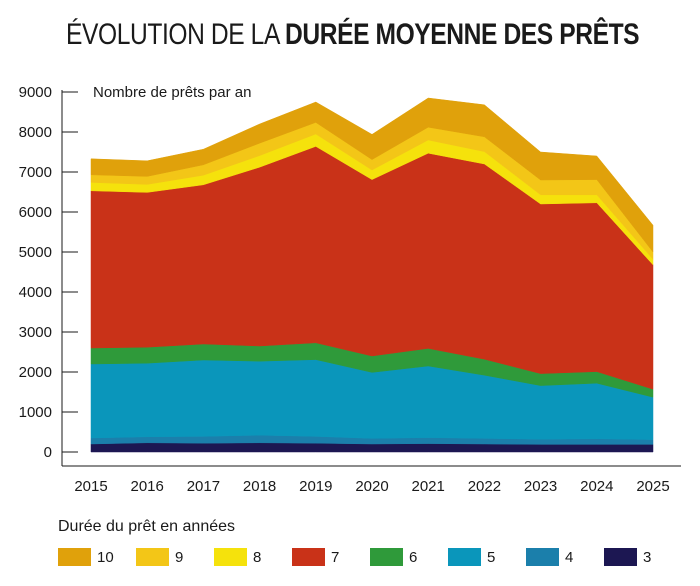  What do you see at coordinates (35, 132) in the screenshot?
I see `y-tick-label: 8000` at bounding box center [35, 132].